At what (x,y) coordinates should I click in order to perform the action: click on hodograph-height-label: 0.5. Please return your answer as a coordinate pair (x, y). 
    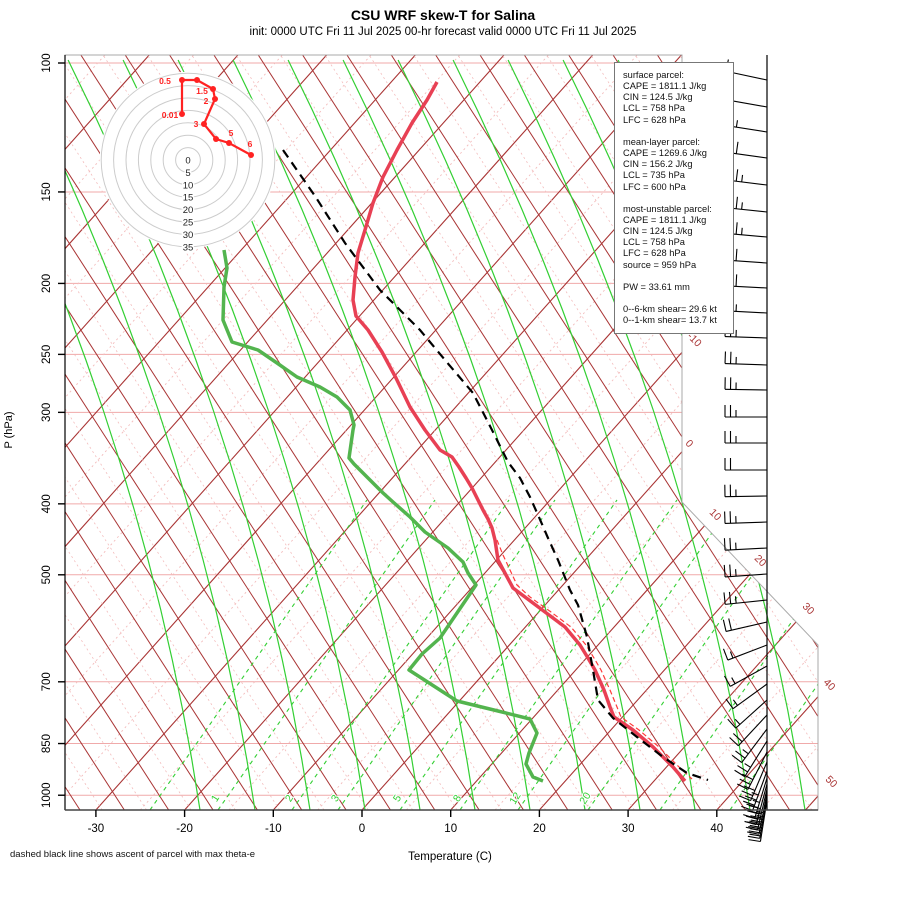
    Looking at the image, I should click on (165, 81).